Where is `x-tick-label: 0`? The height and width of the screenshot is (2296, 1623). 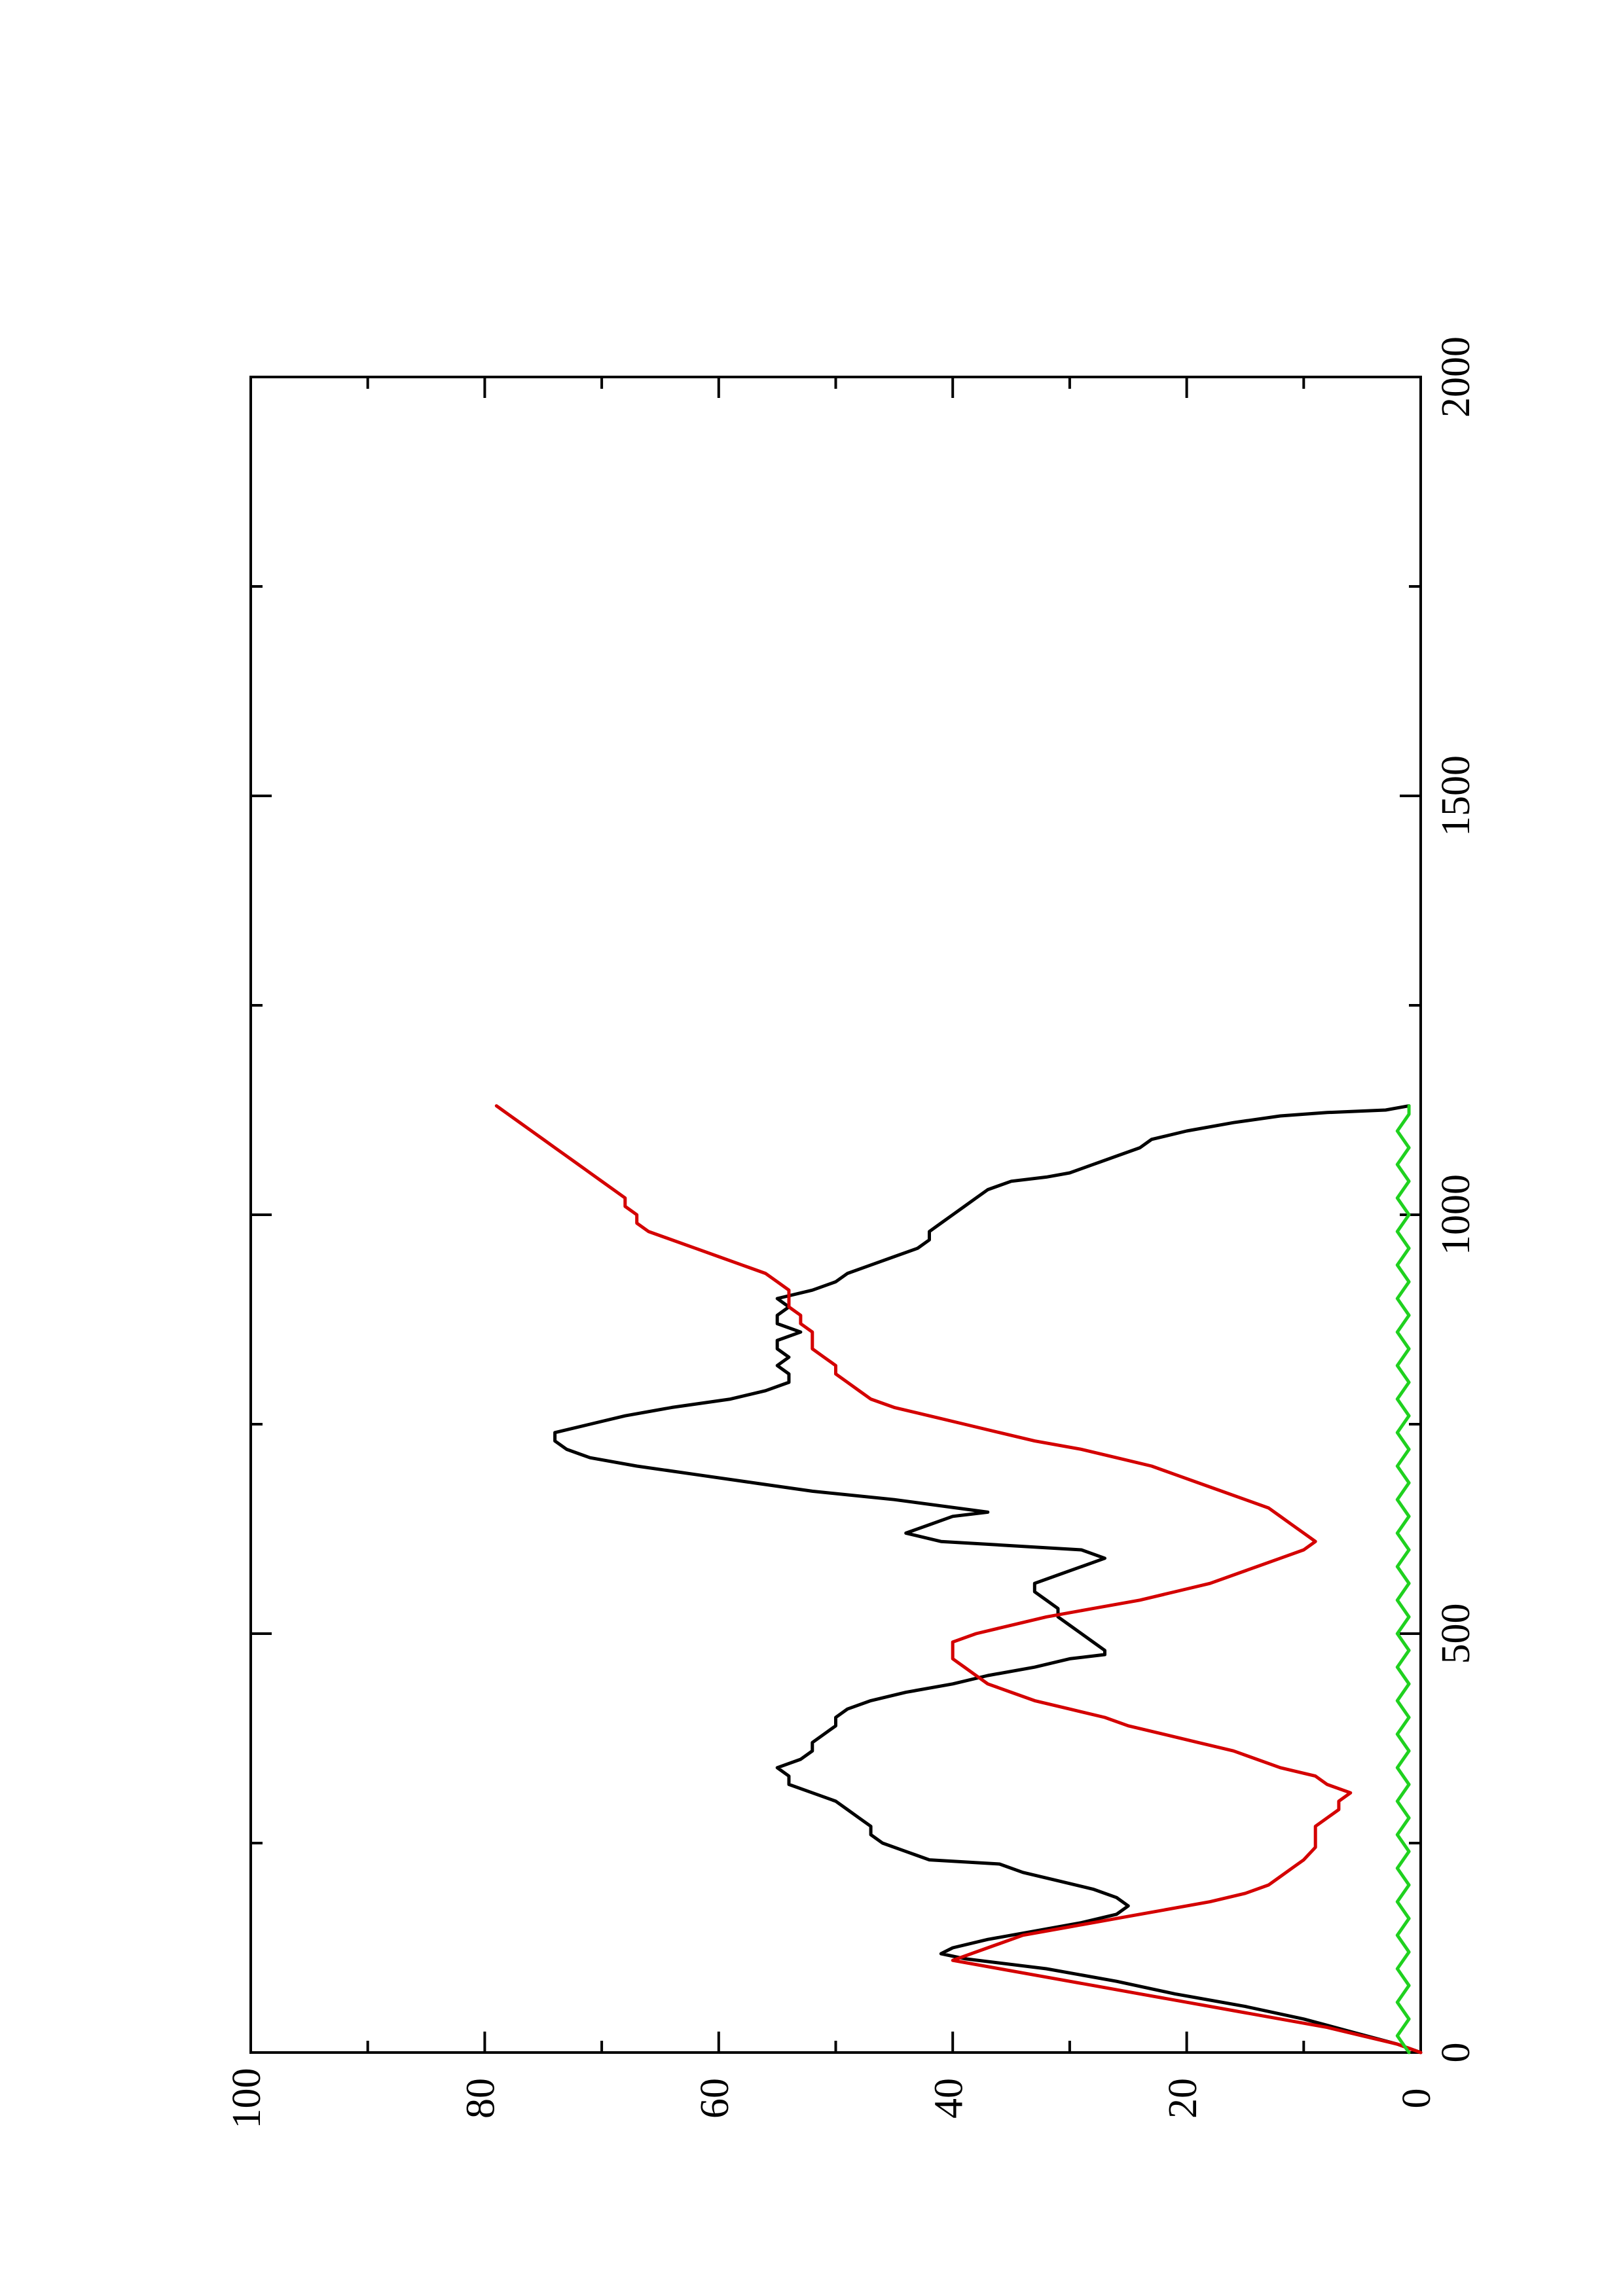 x-tick-label: 0 is located at coordinates (1456, 2053).